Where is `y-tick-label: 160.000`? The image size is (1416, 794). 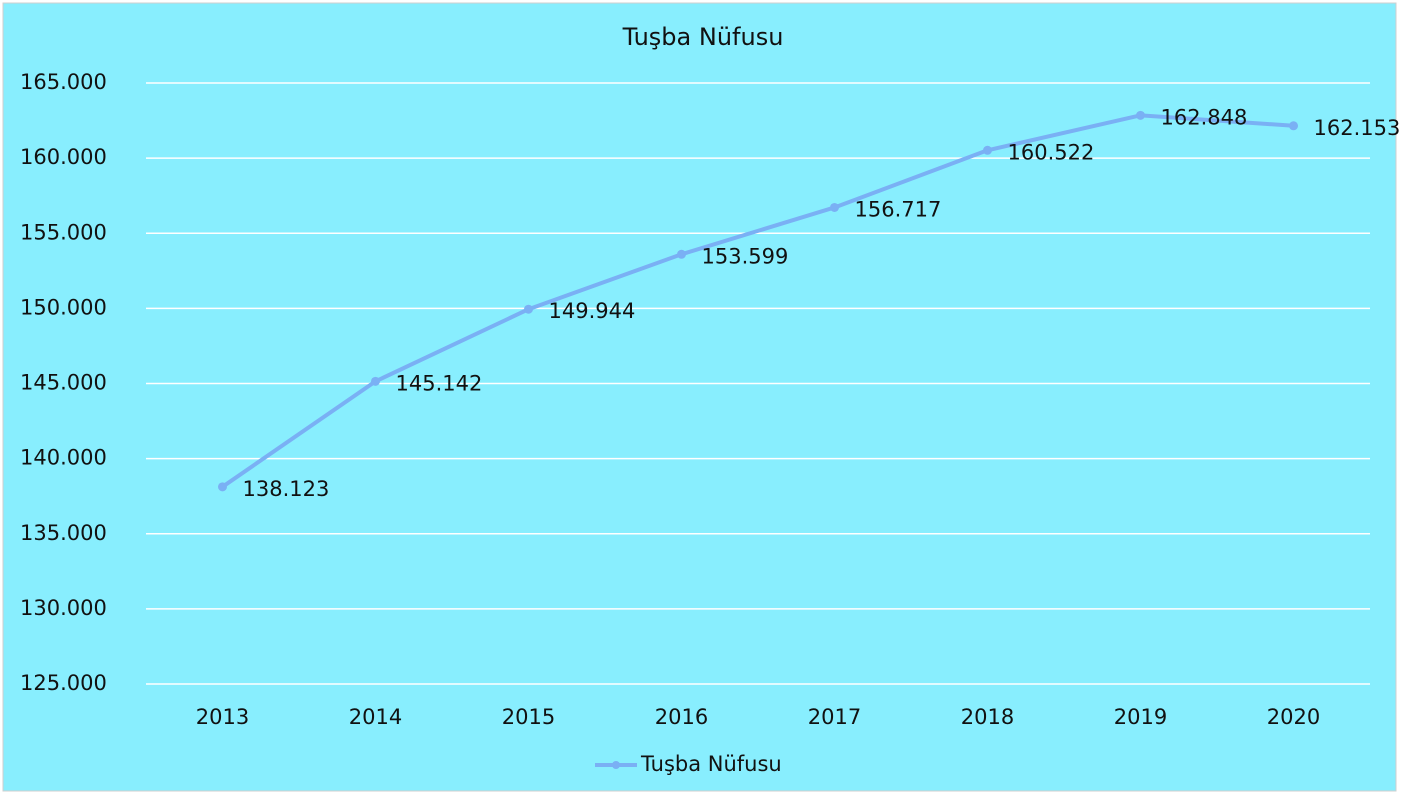 y-tick-label: 160.000 is located at coordinates (63, 157).